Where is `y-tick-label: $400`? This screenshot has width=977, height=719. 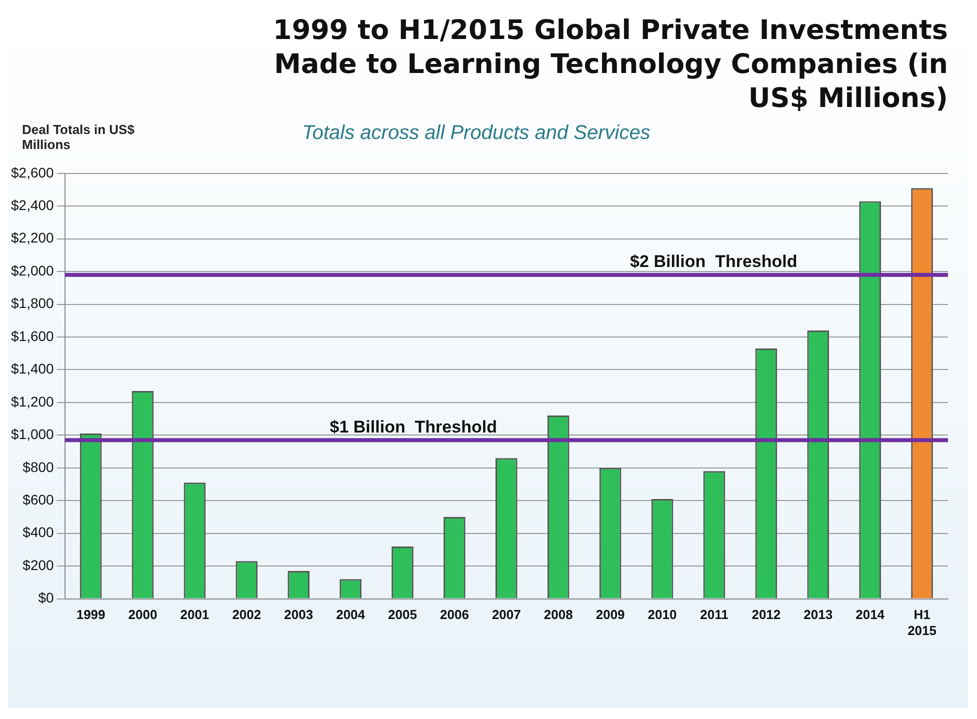
y-tick-label: $400 is located at coordinates (38, 532).